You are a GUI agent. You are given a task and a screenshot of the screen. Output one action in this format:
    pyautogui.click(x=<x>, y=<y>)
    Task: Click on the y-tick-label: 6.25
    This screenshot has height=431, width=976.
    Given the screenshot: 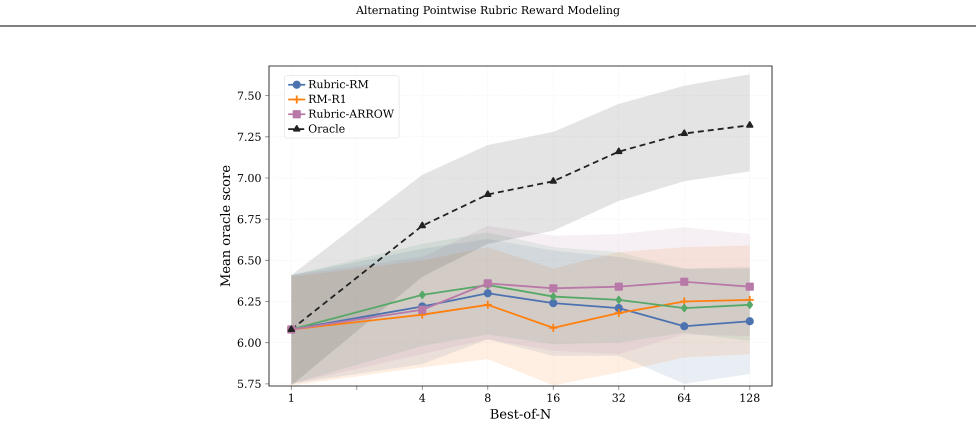 What is the action you would take?
    pyautogui.click(x=249, y=301)
    